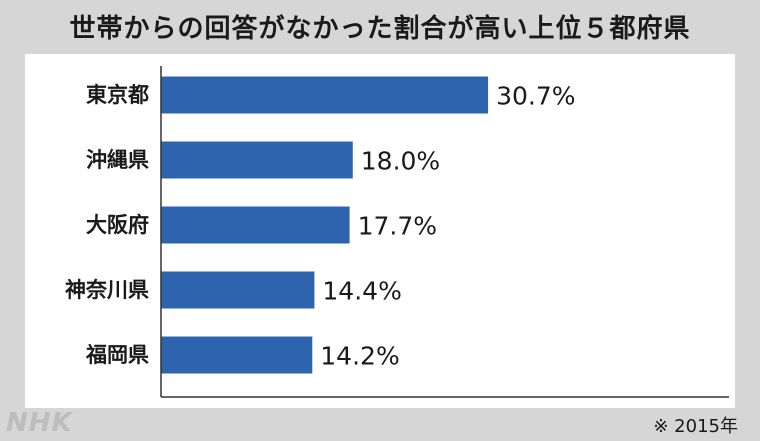 This screenshot has height=441, width=760. Describe the element at coordinates (117, 95) in the screenshot. I see `category-label: 東京都` at that location.